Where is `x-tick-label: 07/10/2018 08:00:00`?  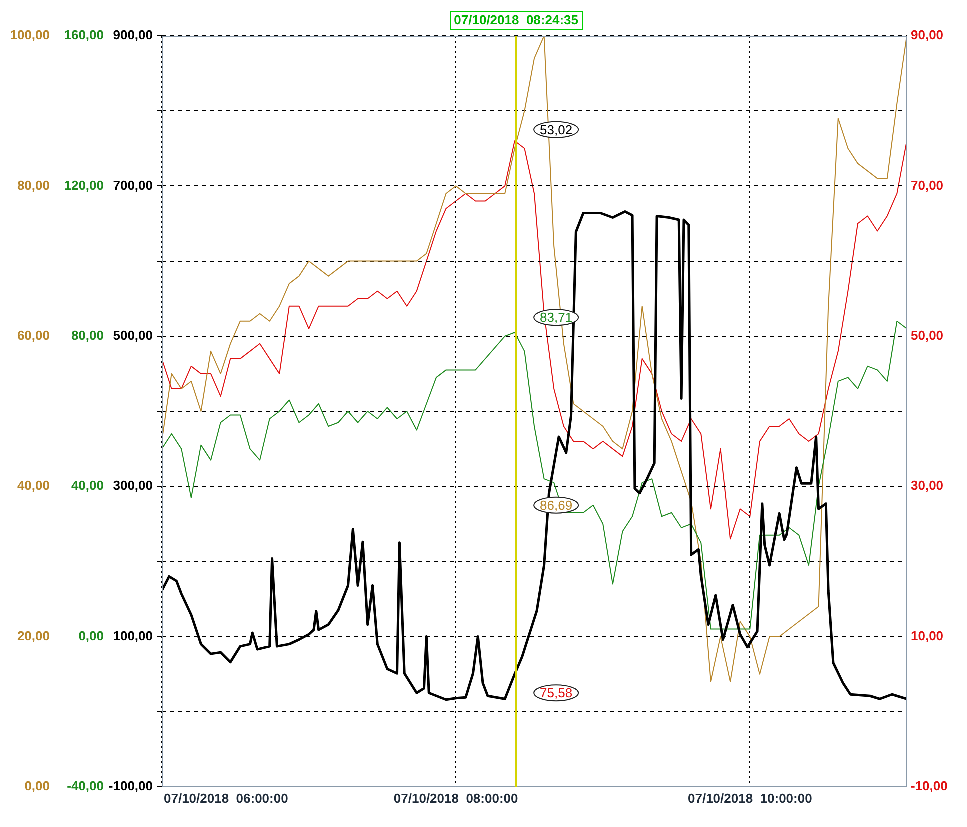 x-tick-label: 07/10/2018 08:00:00 is located at coordinates (456, 798).